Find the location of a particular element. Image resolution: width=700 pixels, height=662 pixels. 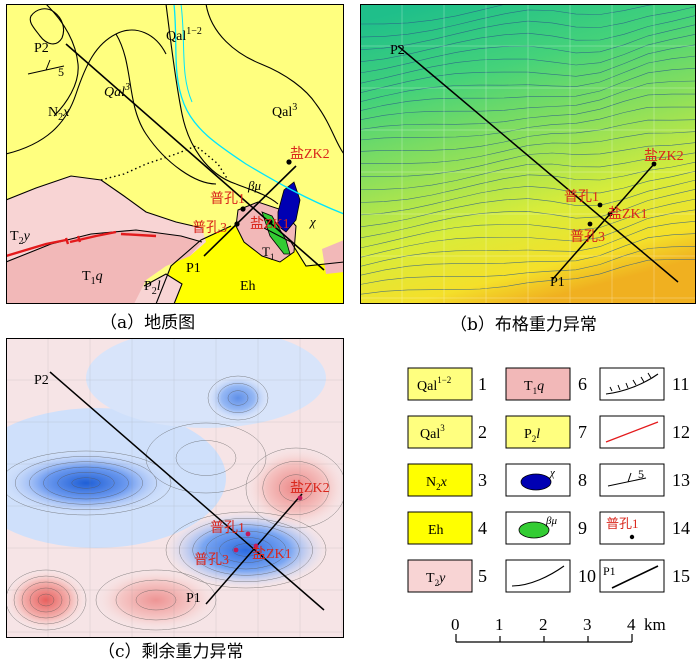

legend-item-11: 11 is located at coordinates (644, 384).